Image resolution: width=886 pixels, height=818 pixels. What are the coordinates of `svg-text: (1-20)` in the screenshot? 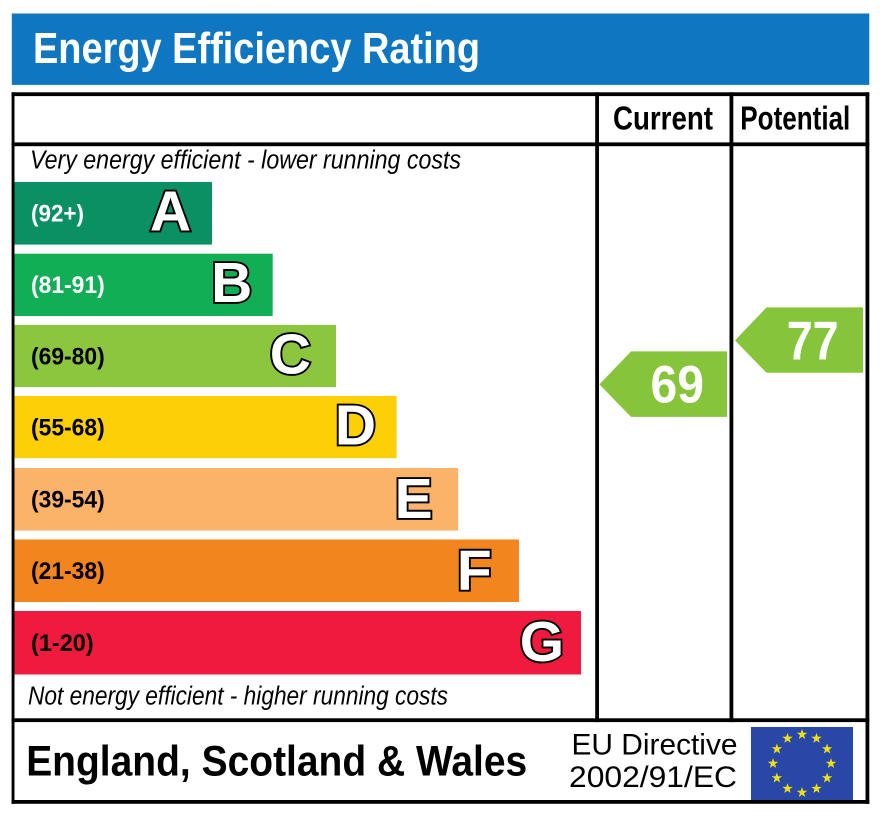 It's located at (62, 643).